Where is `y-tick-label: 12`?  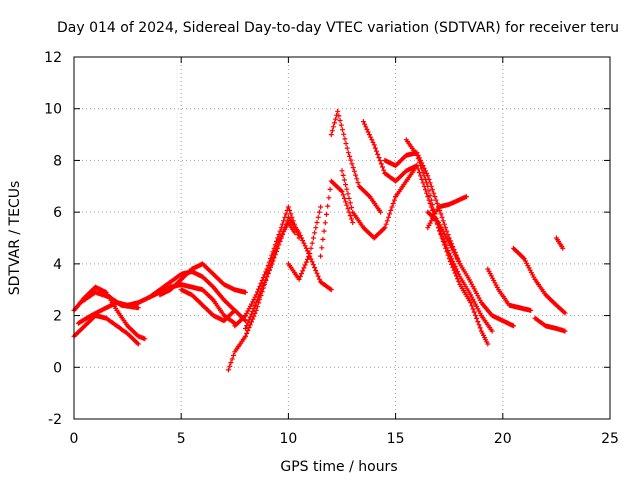
y-tick-label: 12 is located at coordinates (53, 58).